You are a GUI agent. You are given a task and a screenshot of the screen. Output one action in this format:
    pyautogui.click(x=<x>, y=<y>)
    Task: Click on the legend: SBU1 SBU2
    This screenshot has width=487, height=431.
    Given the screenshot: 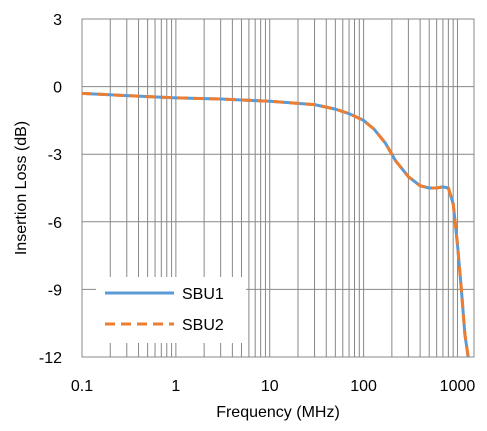 What is the action you would take?
    pyautogui.click(x=171, y=310)
    